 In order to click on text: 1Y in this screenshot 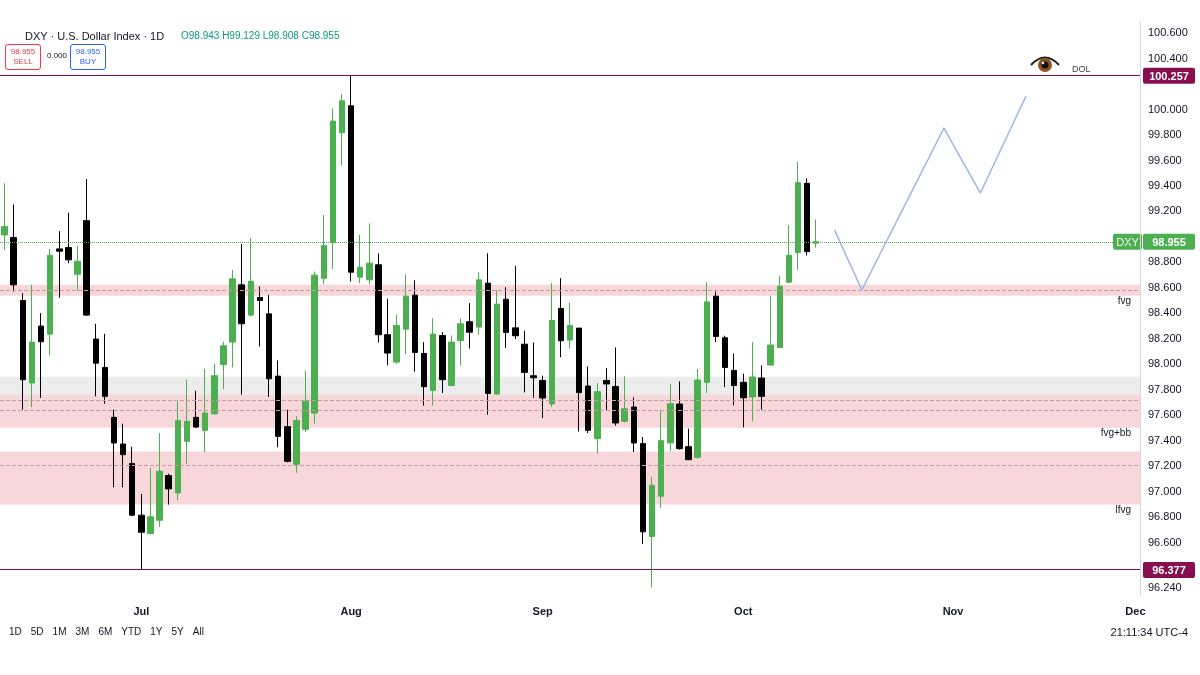, I will do `click(156, 631)`.